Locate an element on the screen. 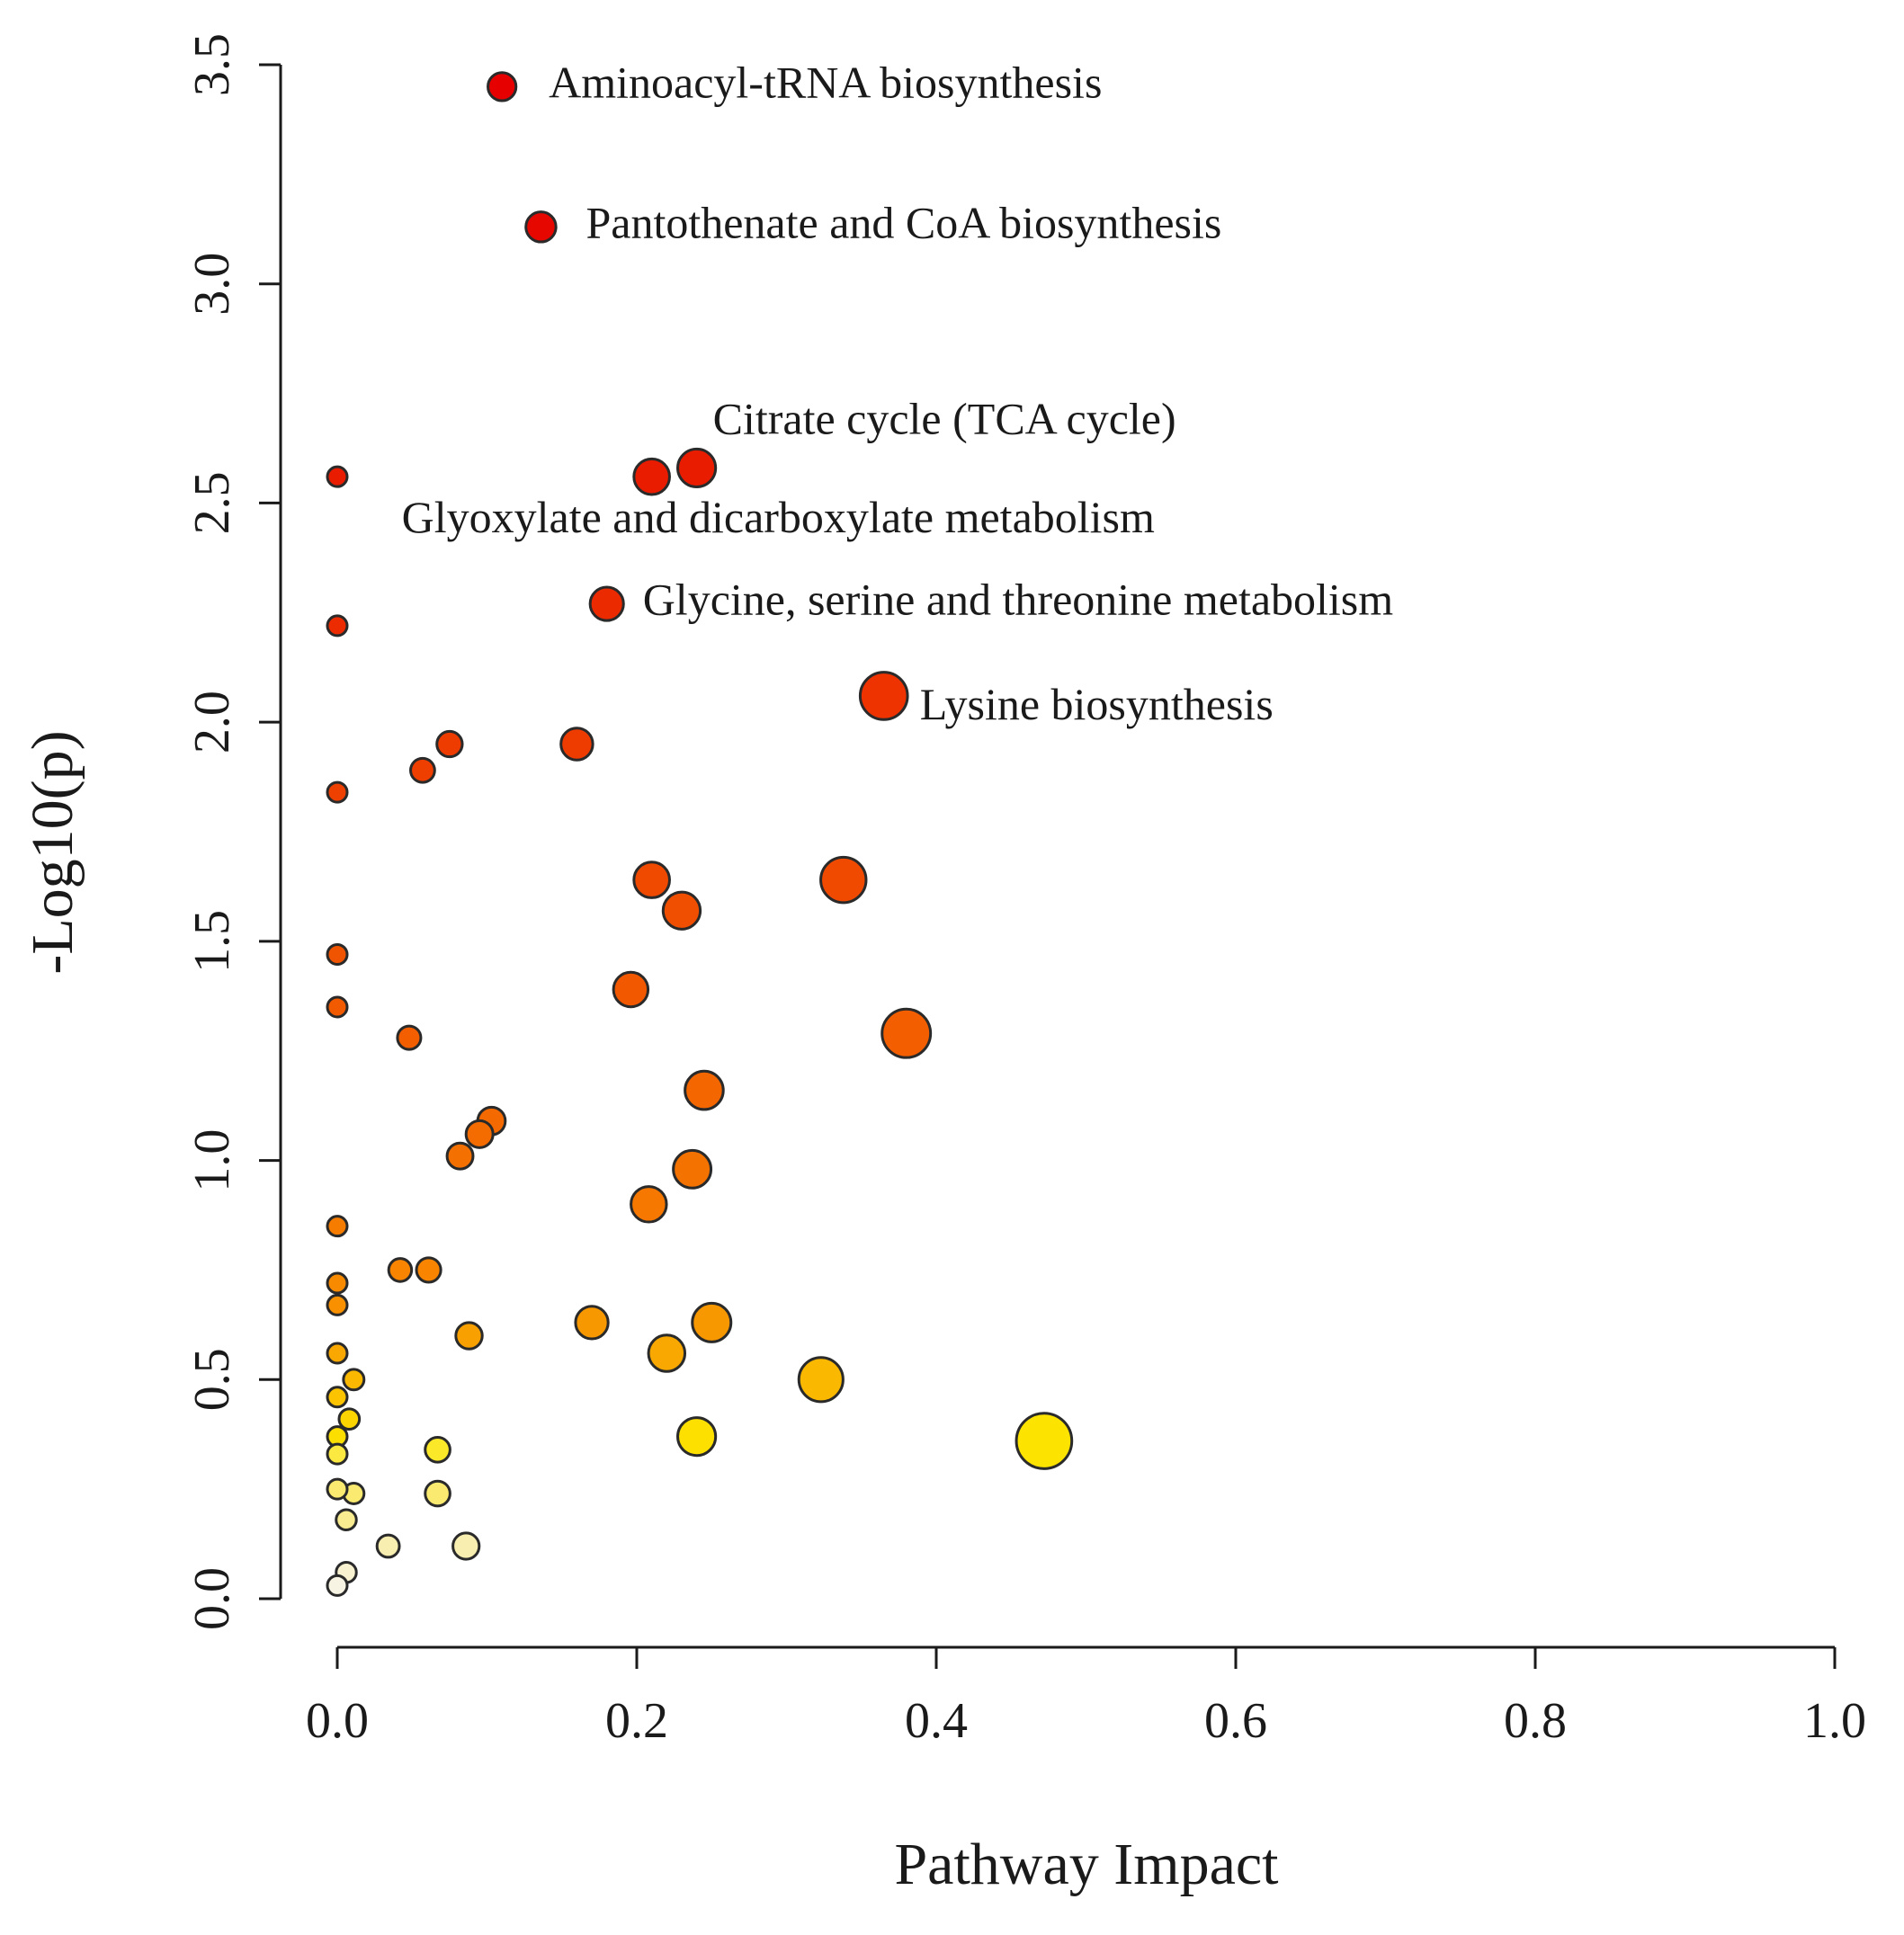 The image size is (1904, 1935). y-tick-label: 2.5 is located at coordinates (212, 502).